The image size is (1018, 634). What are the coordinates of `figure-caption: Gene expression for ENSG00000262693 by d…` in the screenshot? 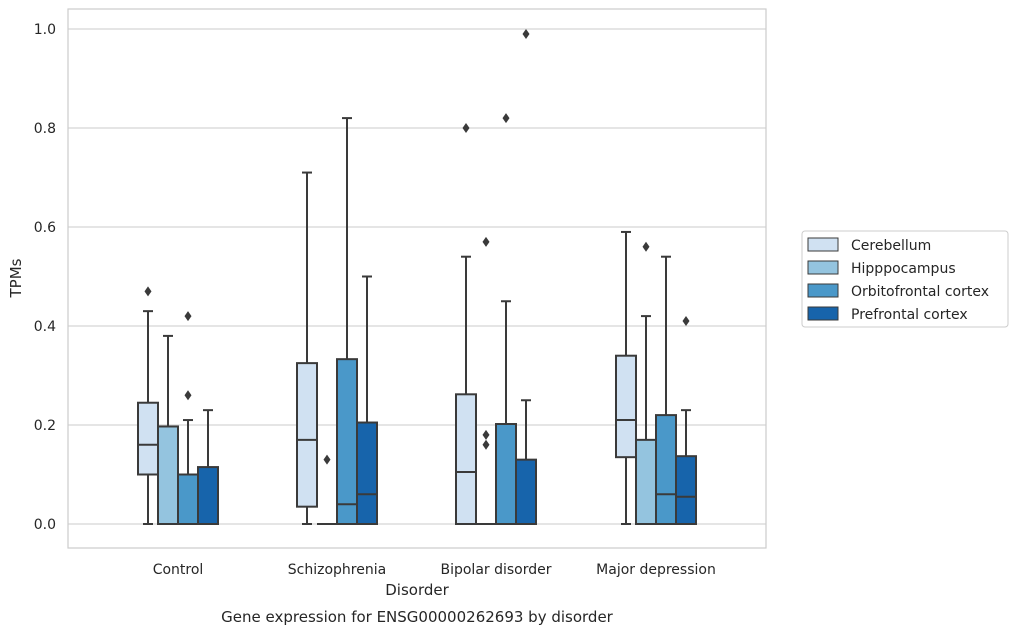 It's located at (417, 617).